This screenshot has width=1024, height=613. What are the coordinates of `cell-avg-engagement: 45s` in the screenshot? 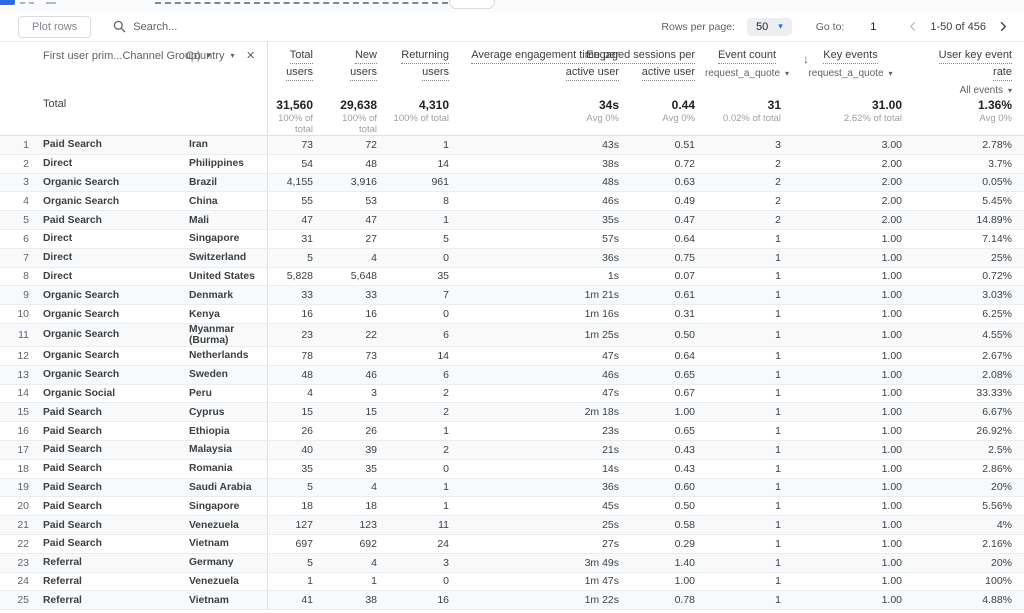 It's located at (546, 506).